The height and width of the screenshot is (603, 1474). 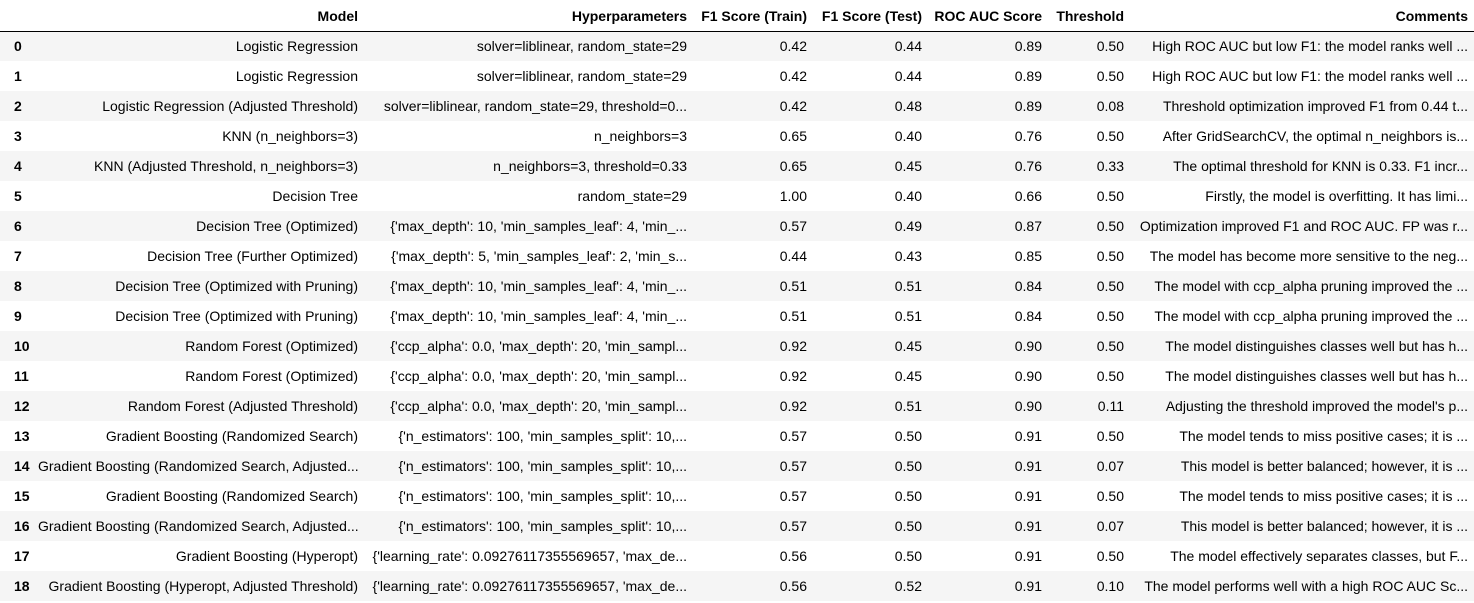 What do you see at coordinates (271, 376) in the screenshot?
I see `cell-model: Random Forest (Optimized)` at bounding box center [271, 376].